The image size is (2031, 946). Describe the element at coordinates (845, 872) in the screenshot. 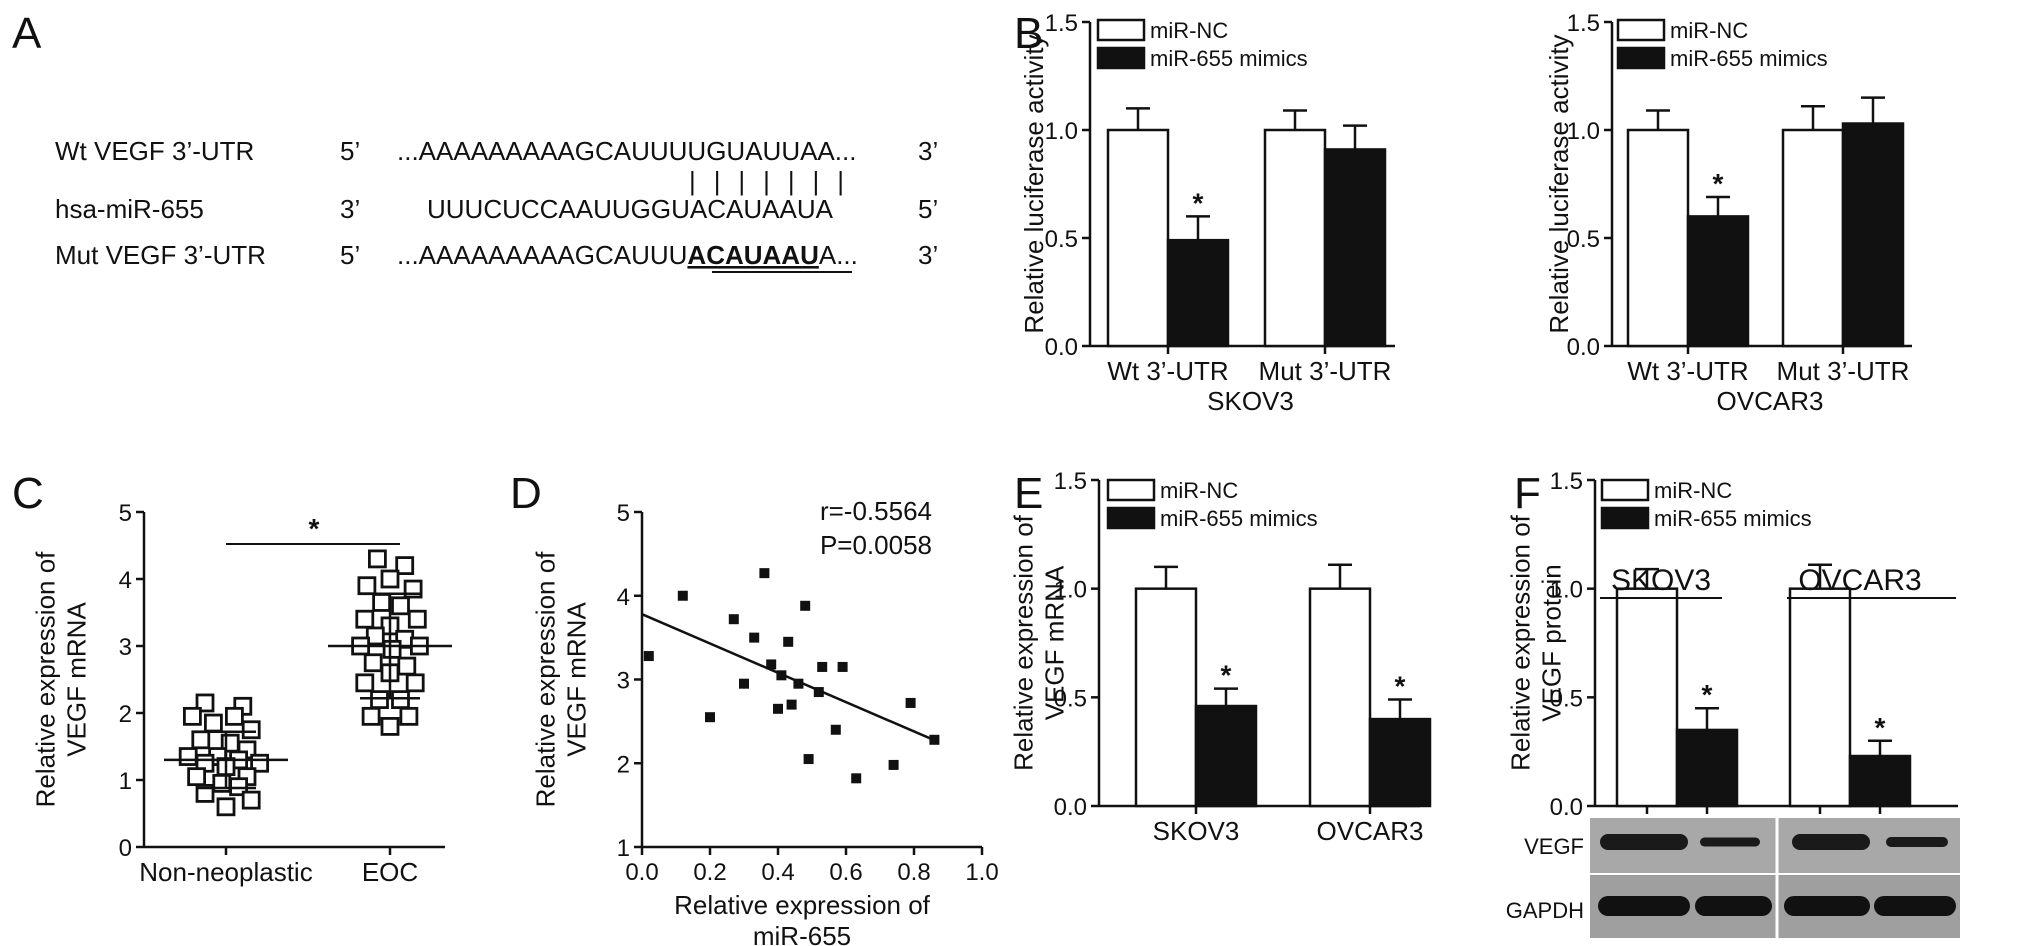

I see `d-x-tick-label-3: 0.6` at that location.